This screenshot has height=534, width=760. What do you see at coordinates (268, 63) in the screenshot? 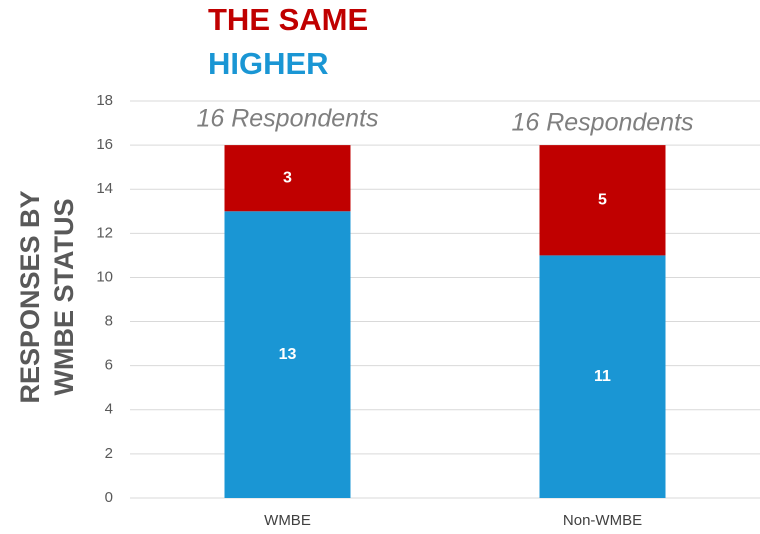
I see `legend-entry: HIGHER` at bounding box center [268, 63].